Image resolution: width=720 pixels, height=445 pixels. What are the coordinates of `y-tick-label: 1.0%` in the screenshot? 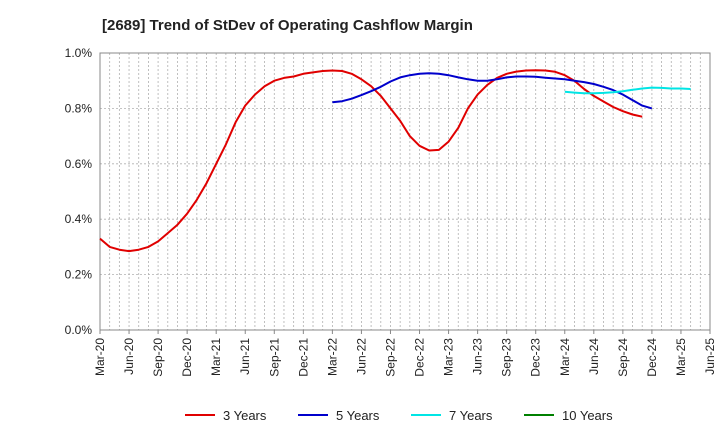 It's located at (79, 53).